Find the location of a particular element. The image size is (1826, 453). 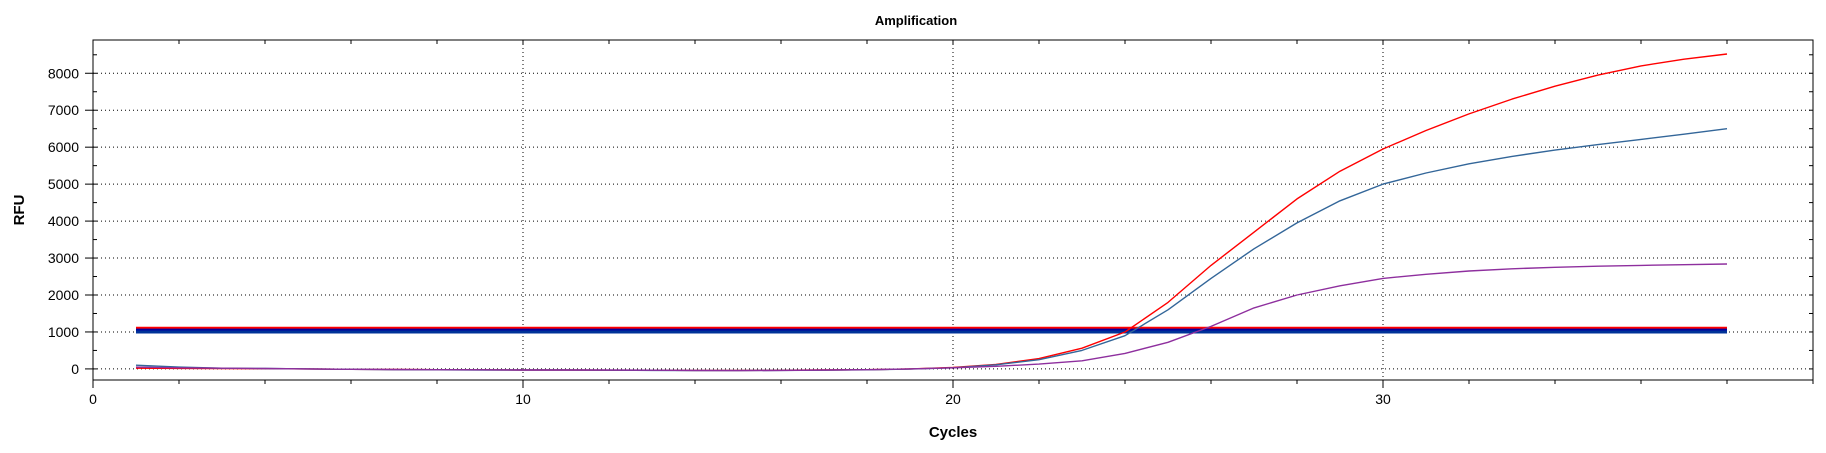

x-axis-label: Cycles is located at coordinates (953, 432).